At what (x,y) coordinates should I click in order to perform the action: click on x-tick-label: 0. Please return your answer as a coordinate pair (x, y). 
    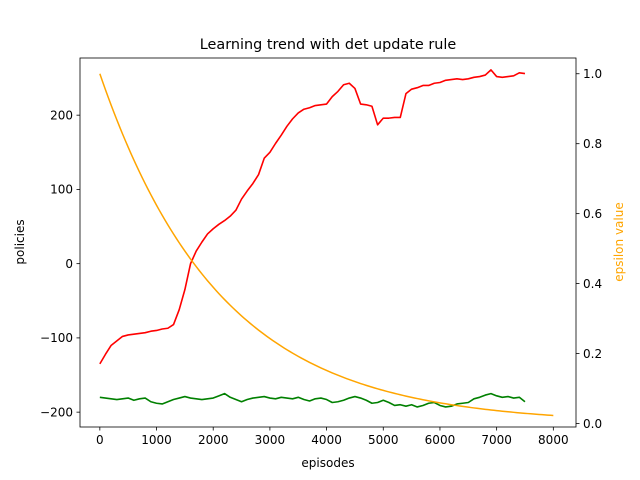
    Looking at the image, I should click on (100, 440).